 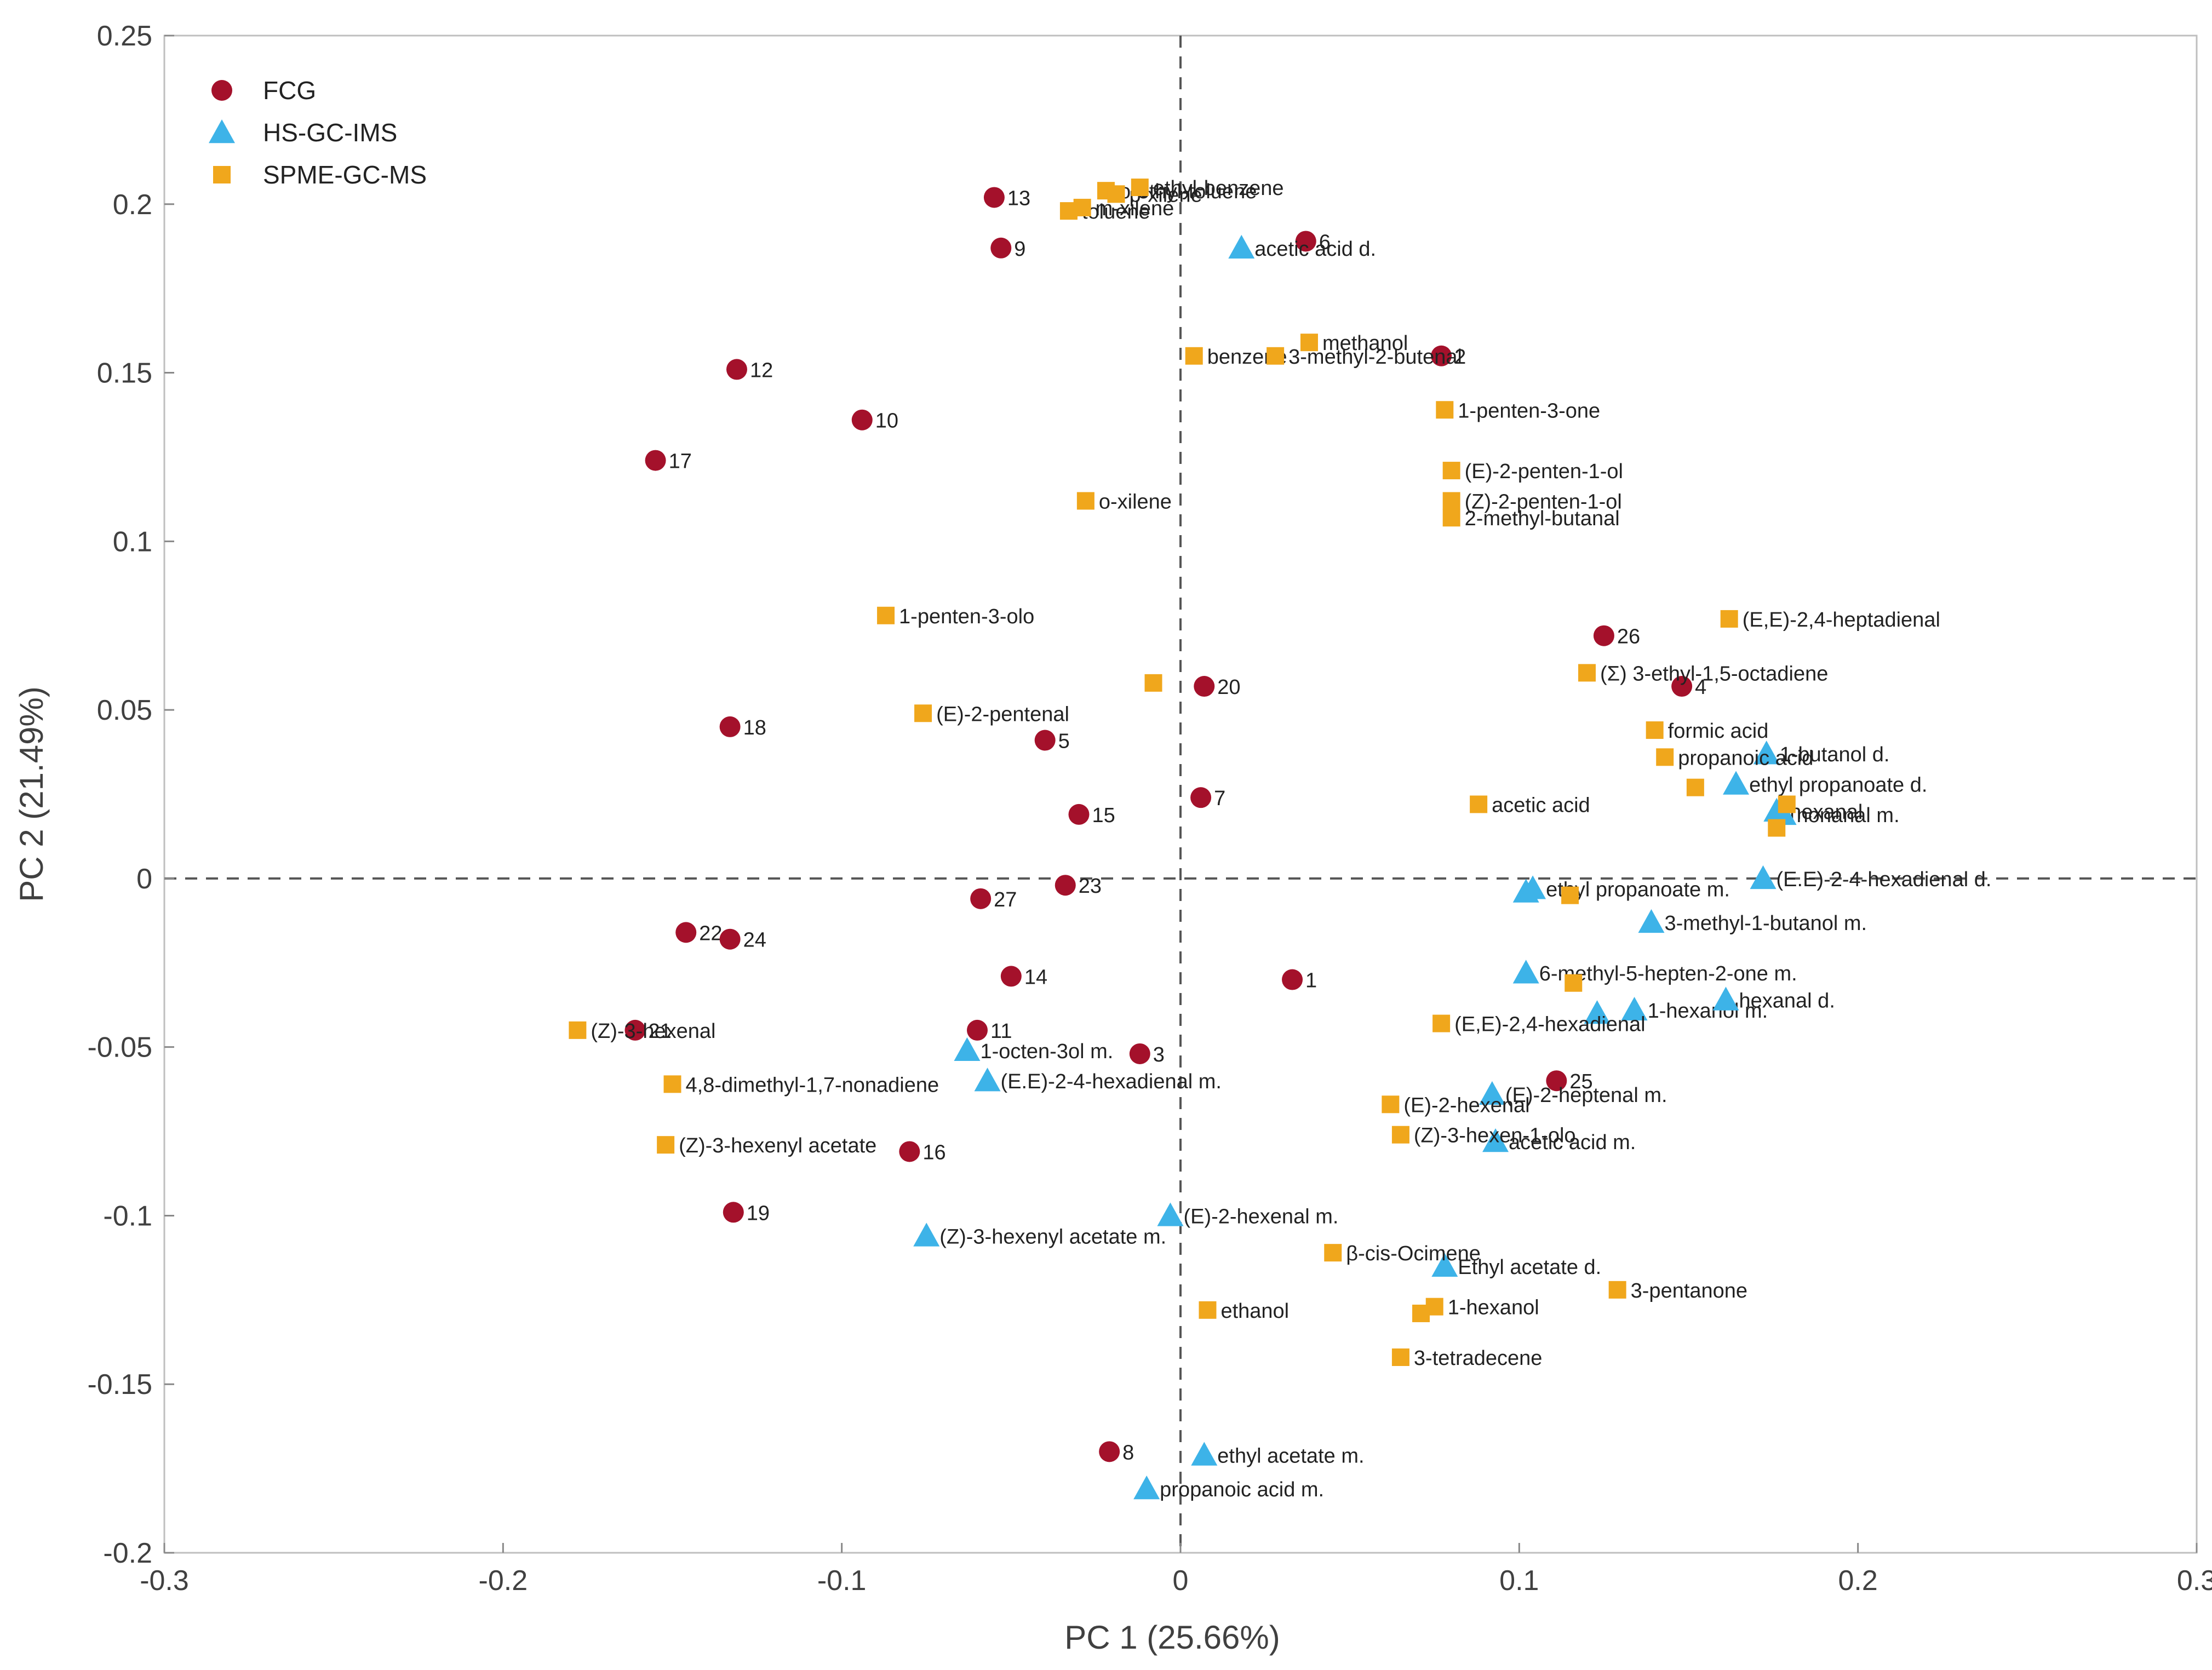 I want to click on spme-gc-ms-point-label: 3-pentanone, so click(x=1689, y=1290).